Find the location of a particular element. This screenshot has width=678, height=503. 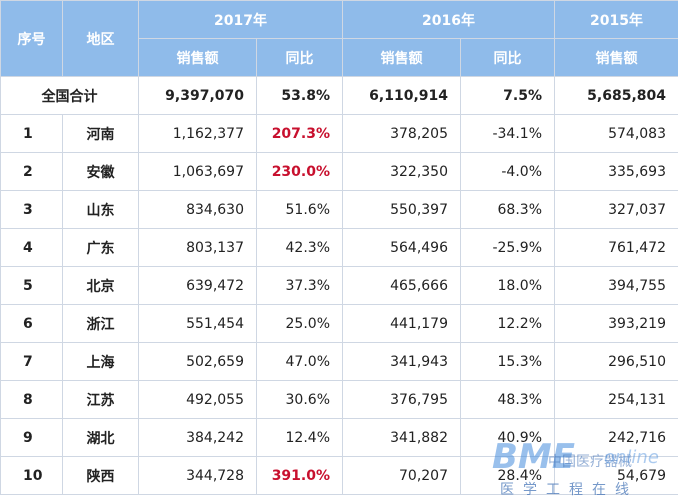

total-yoy-2017: 53.8% is located at coordinates (299, 95).